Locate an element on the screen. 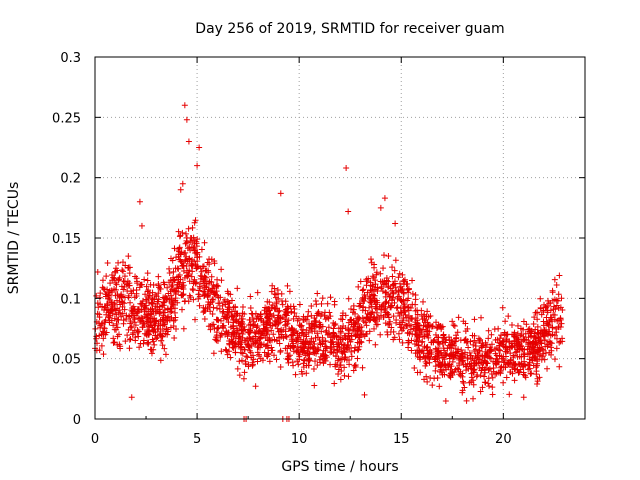 Image resolution: width=640 pixels, height=480 pixels. x-tick-label: 0 is located at coordinates (95, 439).